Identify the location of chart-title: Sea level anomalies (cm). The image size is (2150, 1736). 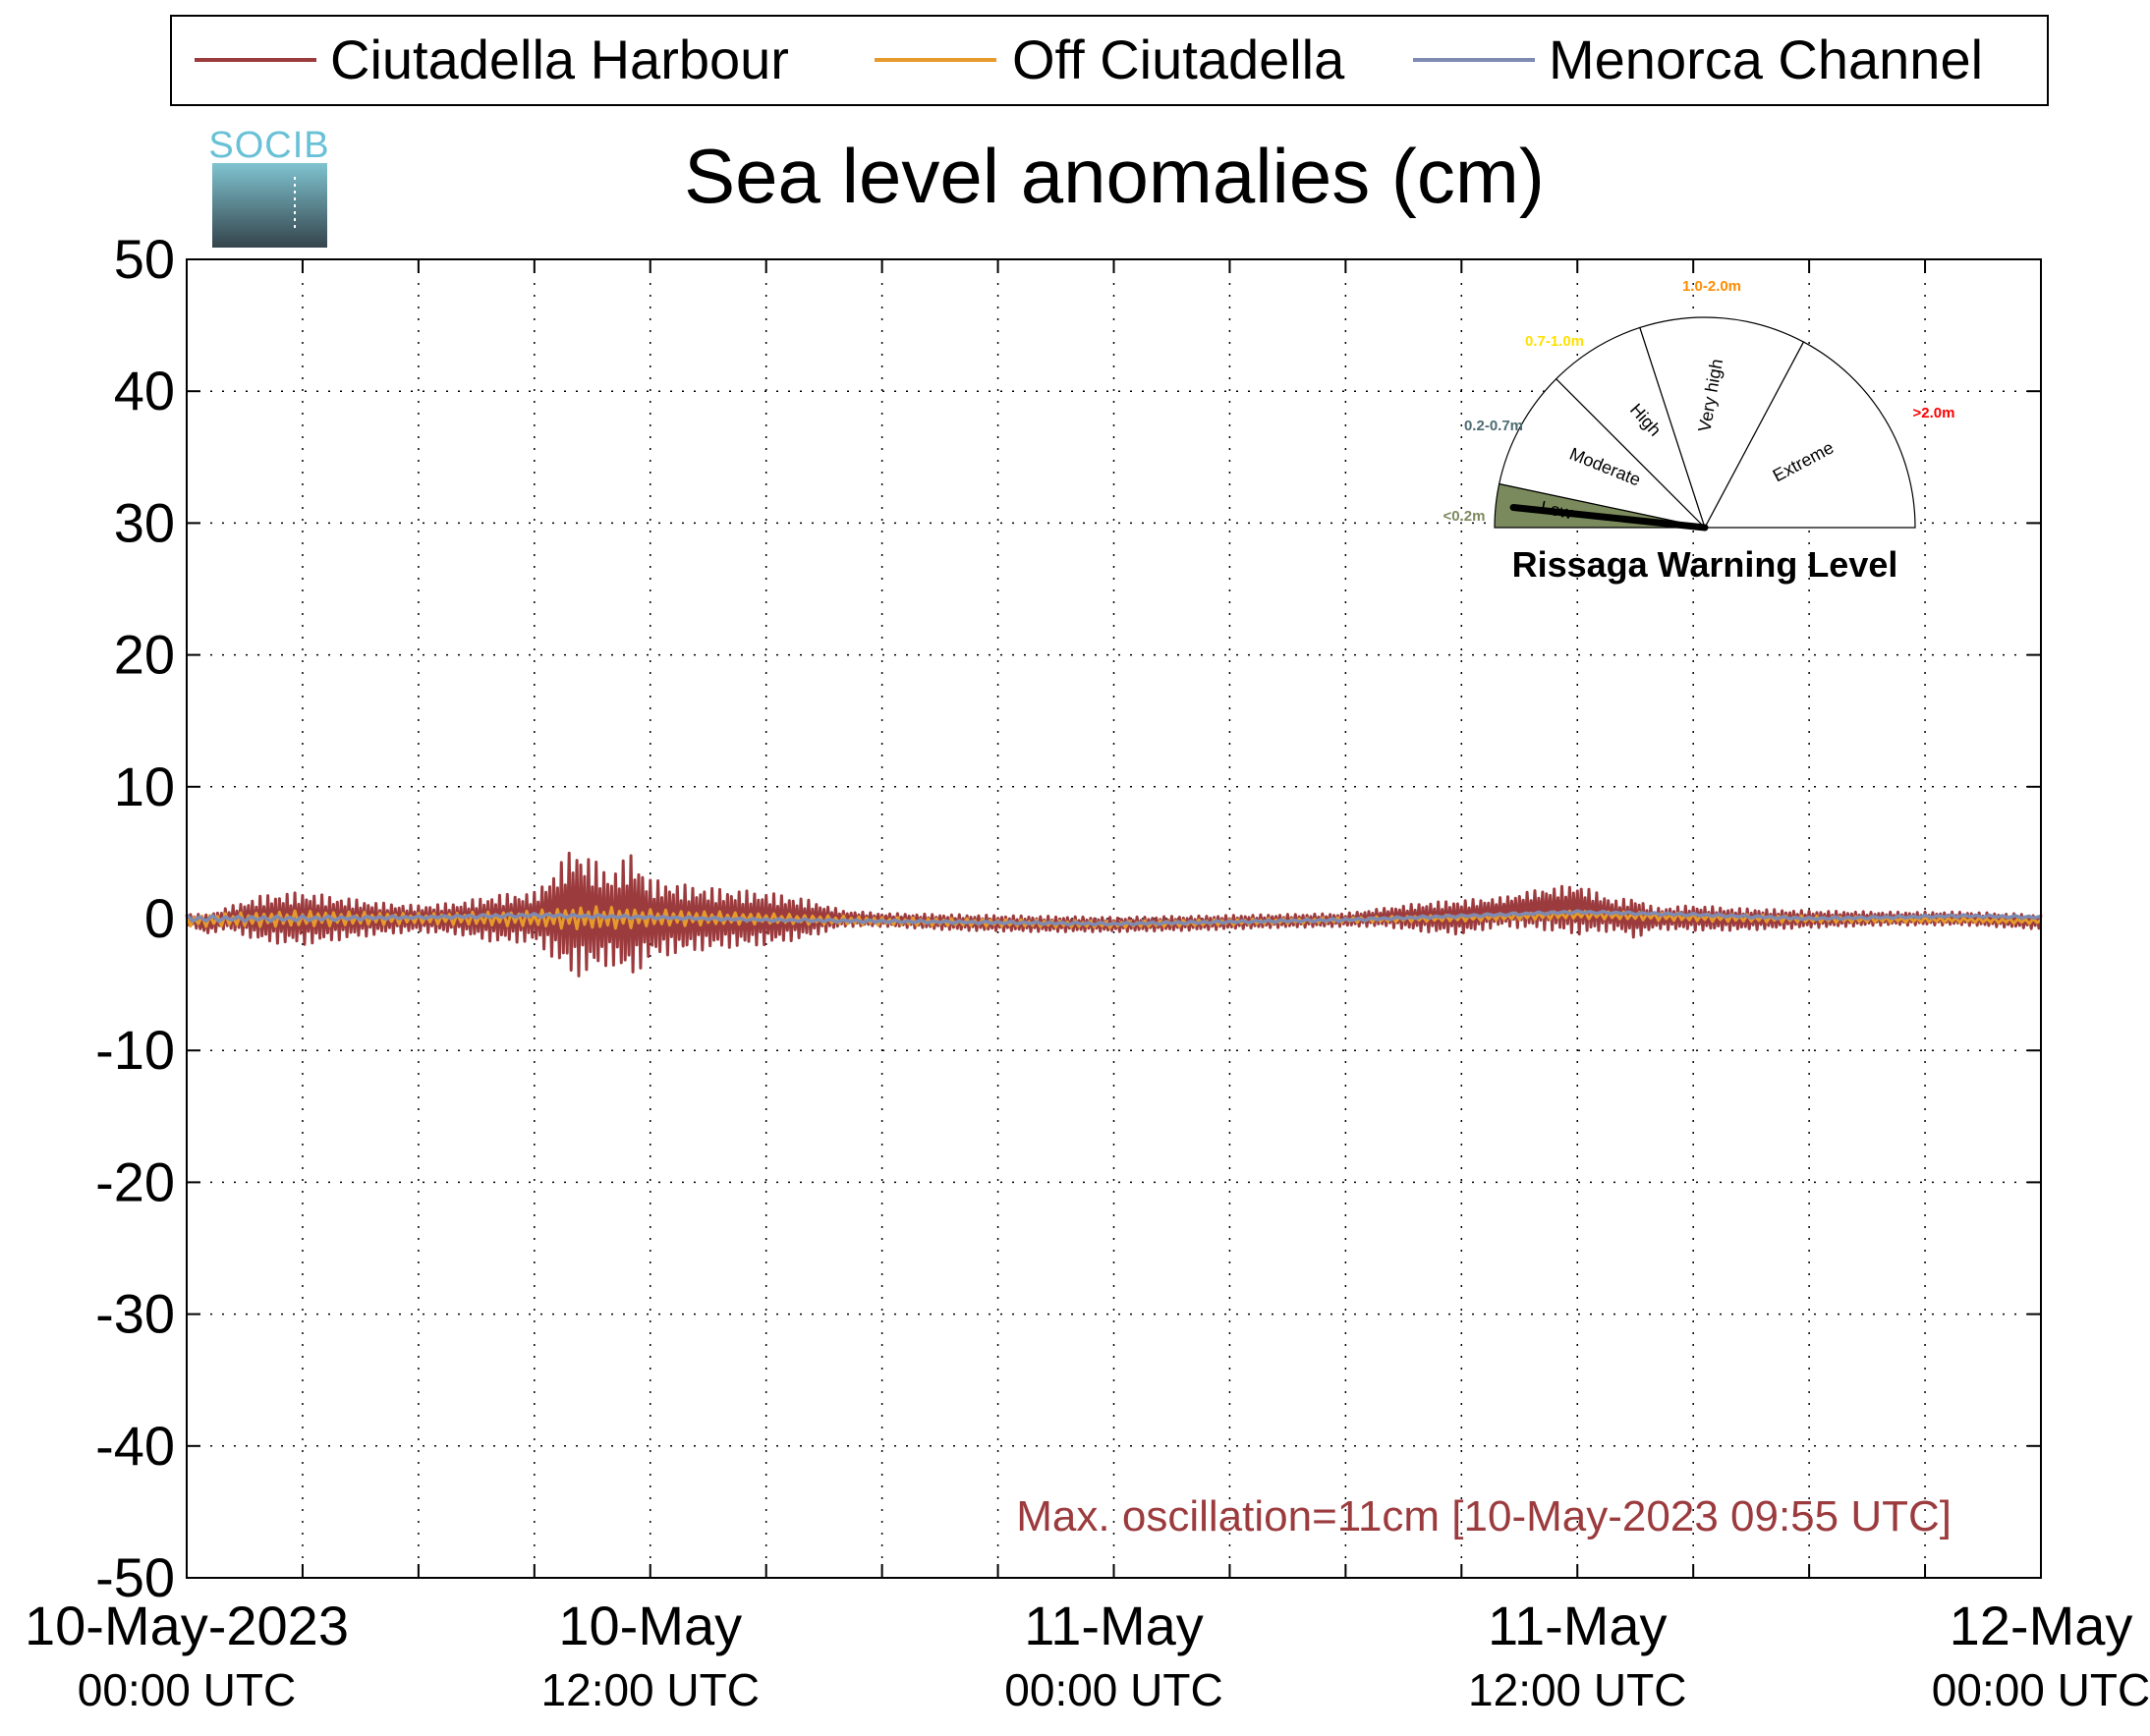
(1114, 176).